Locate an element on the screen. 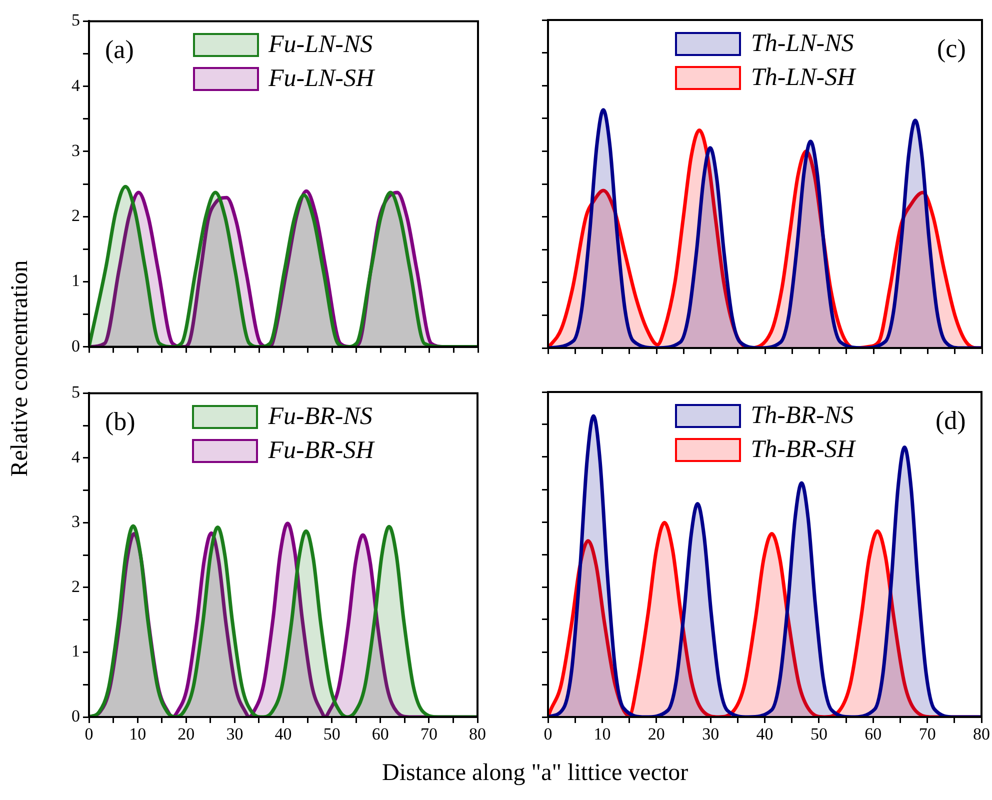 The image size is (992, 800). legend-label: Fu-LN-SH is located at coordinates (321, 79).